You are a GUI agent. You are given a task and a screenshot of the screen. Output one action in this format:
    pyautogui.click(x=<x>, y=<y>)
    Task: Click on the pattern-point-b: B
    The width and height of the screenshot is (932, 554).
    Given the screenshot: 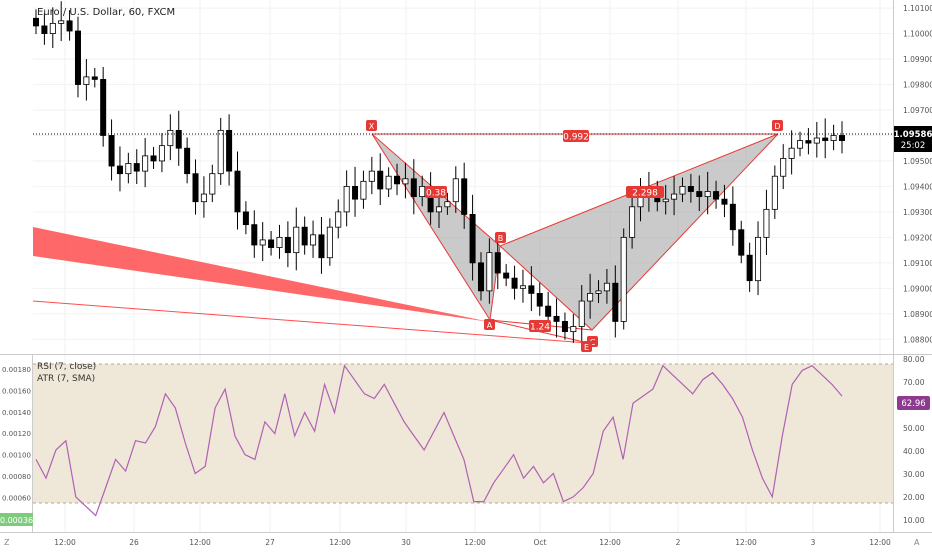 What is the action you would take?
    pyautogui.click(x=500, y=237)
    